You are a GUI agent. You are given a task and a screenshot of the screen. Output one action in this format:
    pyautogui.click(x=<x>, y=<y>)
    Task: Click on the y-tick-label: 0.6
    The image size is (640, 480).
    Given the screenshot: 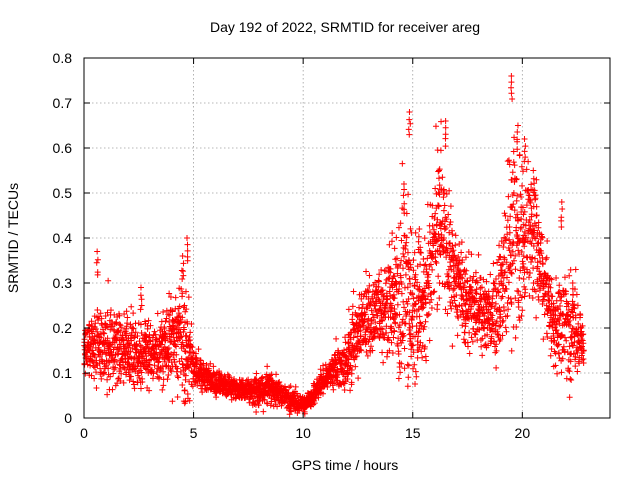 What is the action you would take?
    pyautogui.click(x=63, y=148)
    